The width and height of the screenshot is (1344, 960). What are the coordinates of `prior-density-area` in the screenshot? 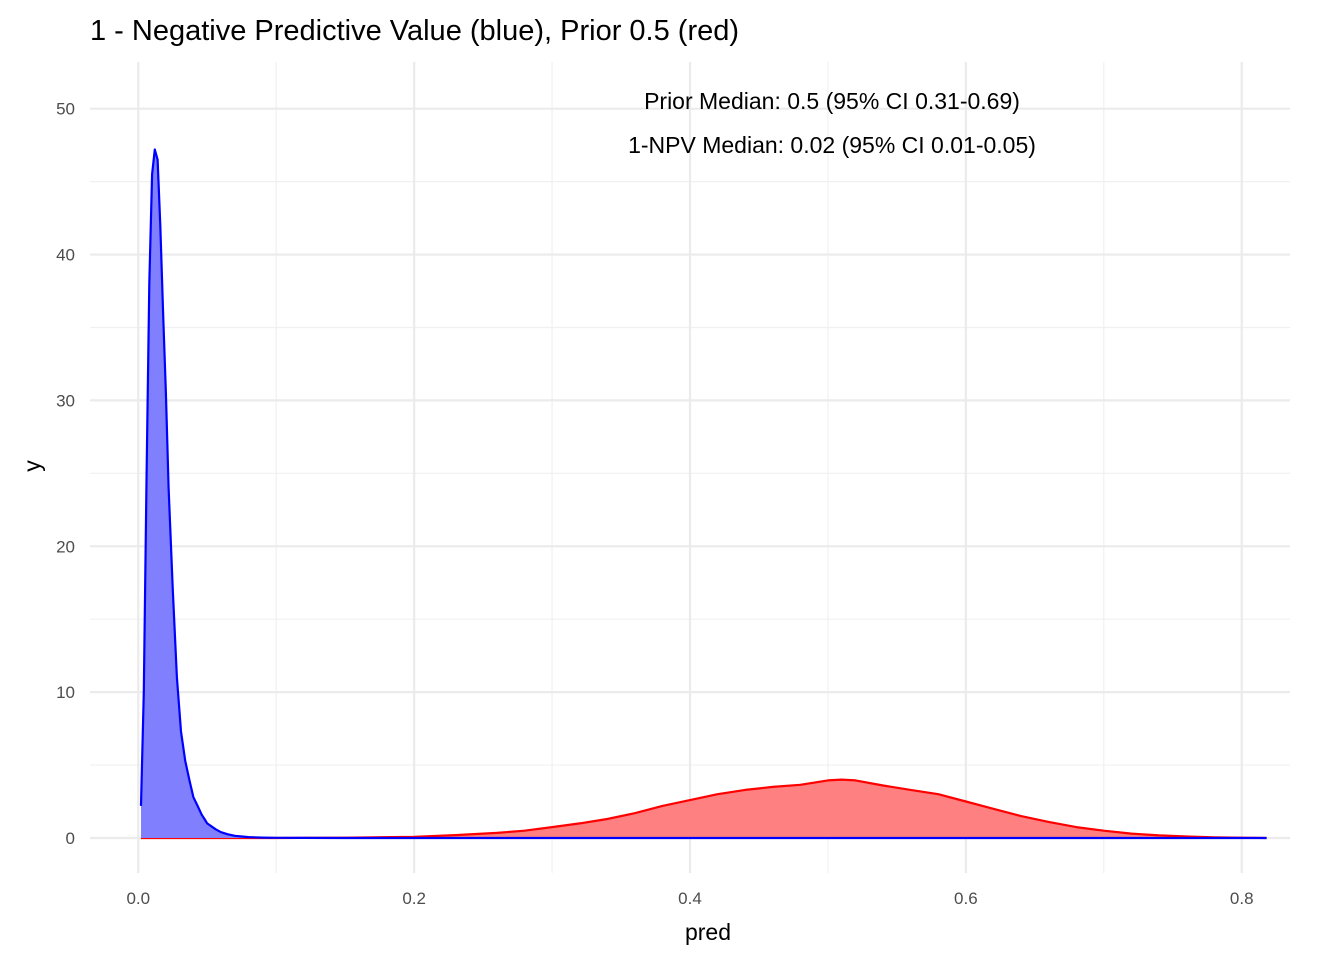 It's located at (704, 808).